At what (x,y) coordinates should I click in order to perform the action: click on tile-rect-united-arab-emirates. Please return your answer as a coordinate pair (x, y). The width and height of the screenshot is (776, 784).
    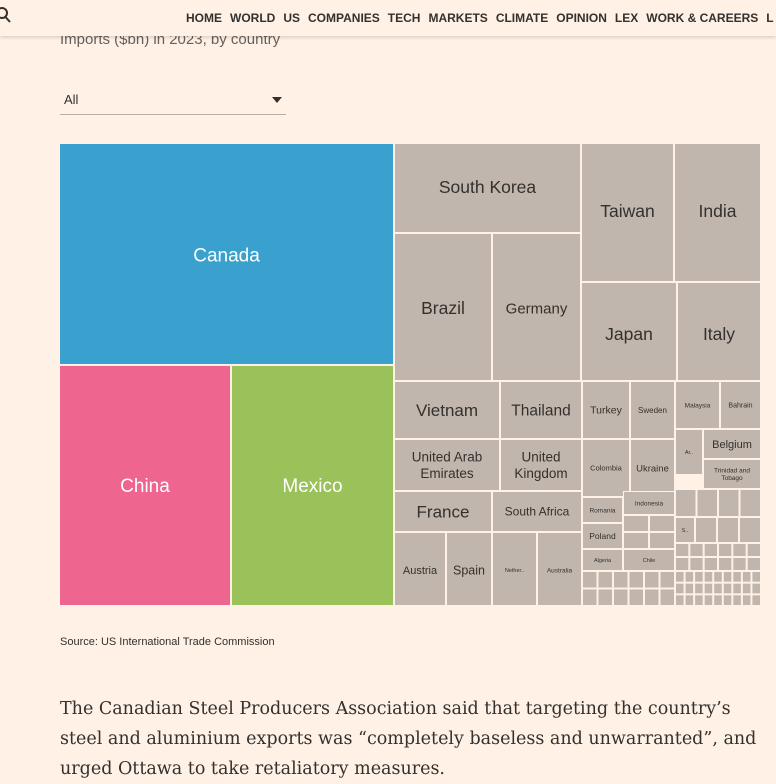
    Looking at the image, I should click on (447, 465).